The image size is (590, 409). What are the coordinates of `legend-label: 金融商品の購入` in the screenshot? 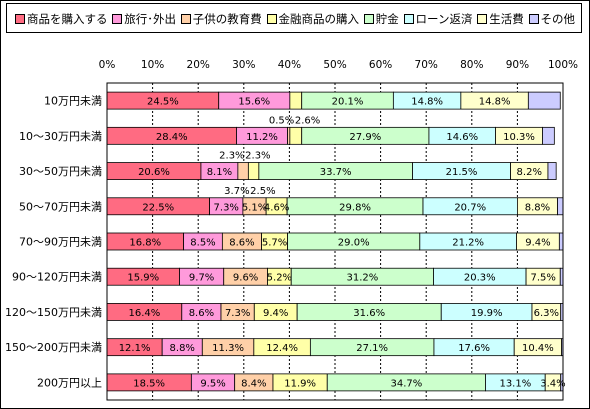 It's located at (319, 19).